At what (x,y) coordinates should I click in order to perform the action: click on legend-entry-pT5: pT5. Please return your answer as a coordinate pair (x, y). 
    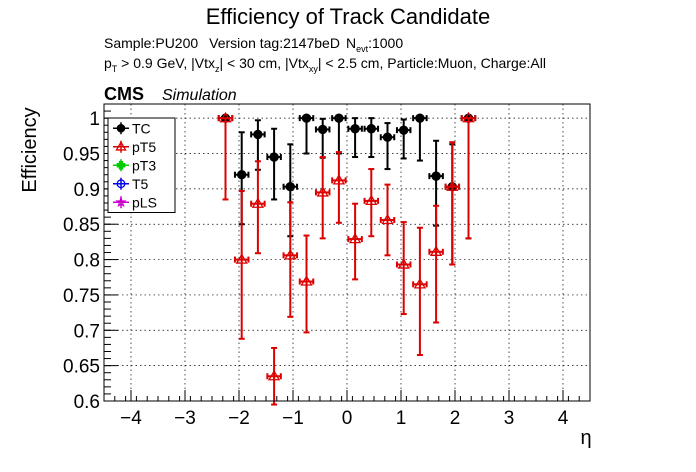
    Looking at the image, I should click on (134, 147).